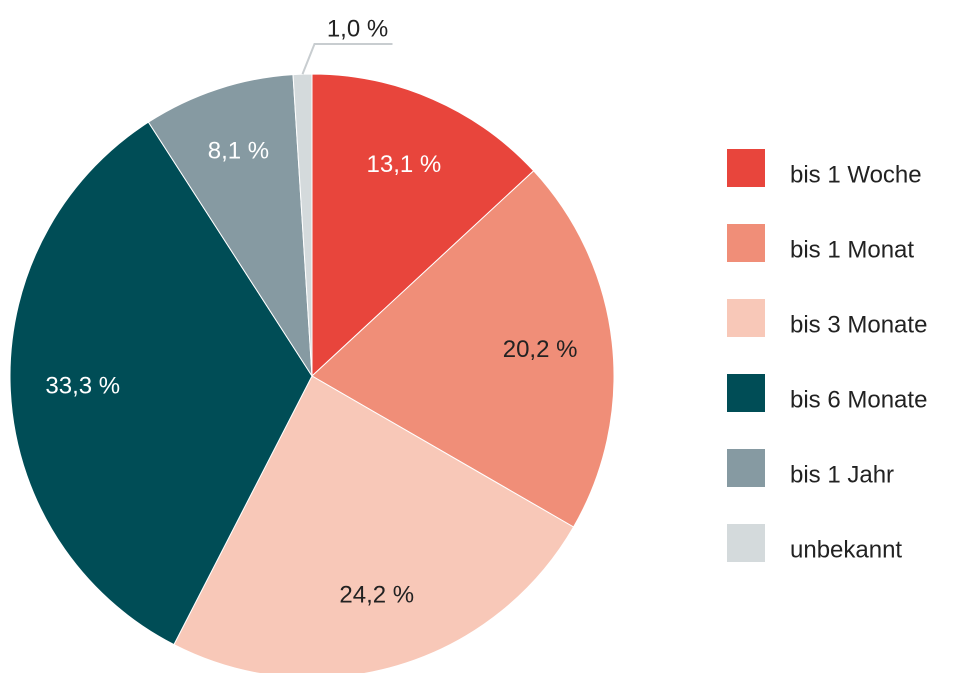 This screenshot has width=963, height=673. Describe the element at coordinates (404, 164) in the screenshot. I see `data-label: 13,1 %` at that location.